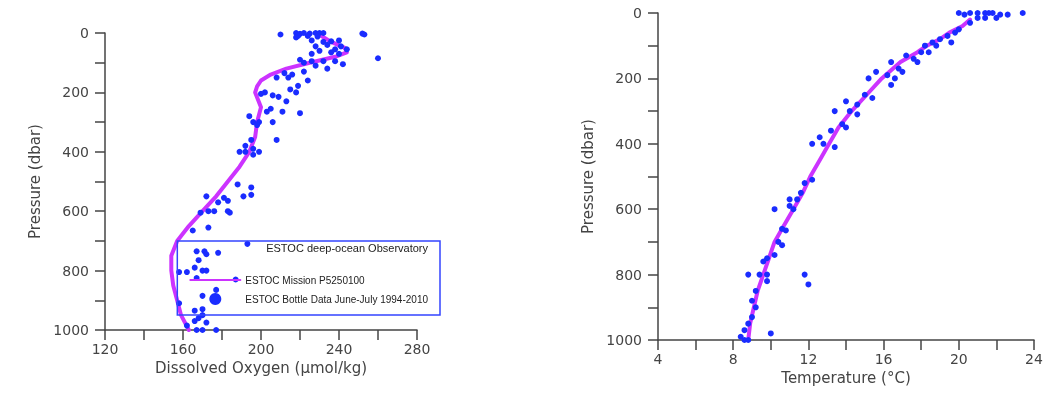 The height and width of the screenshot is (410, 1047). I want to click on x-tick-label: 160, so click(183, 349).